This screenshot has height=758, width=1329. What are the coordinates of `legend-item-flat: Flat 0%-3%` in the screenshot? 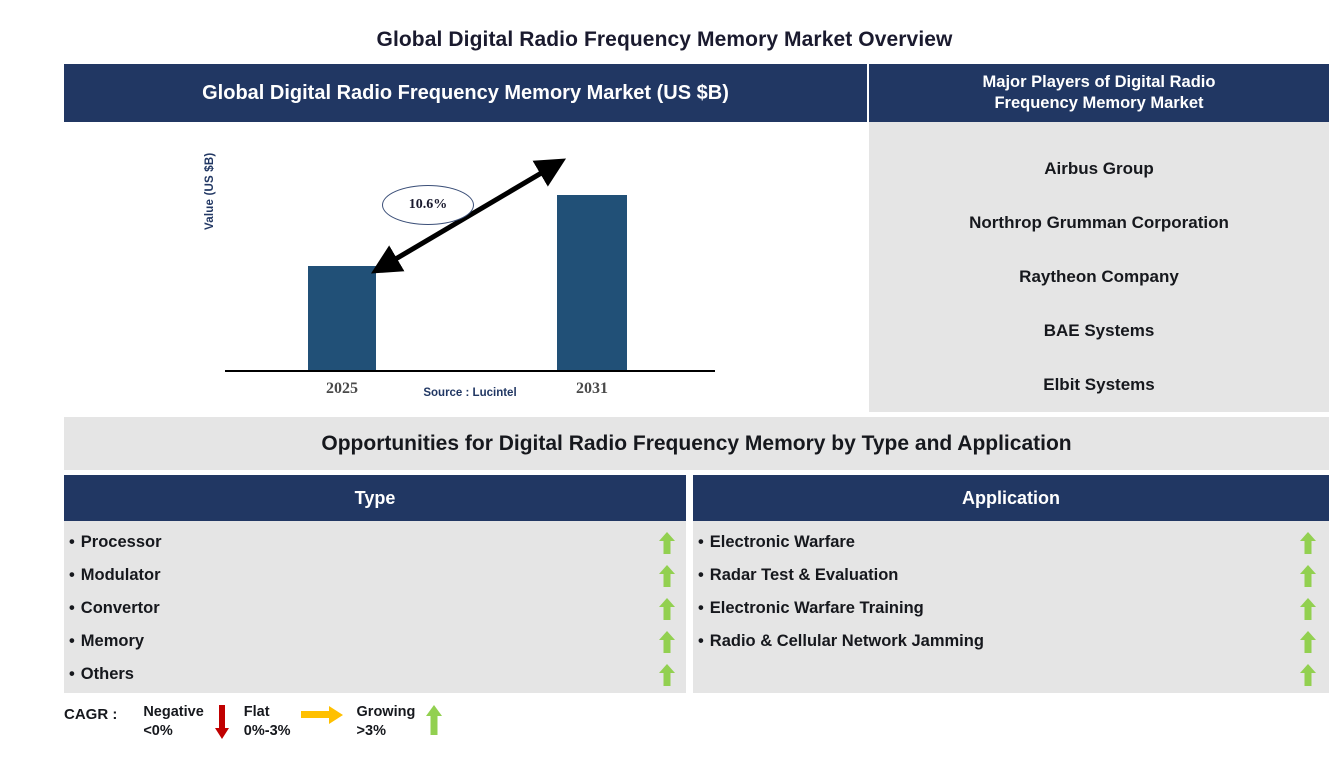 It's located at (298, 721).